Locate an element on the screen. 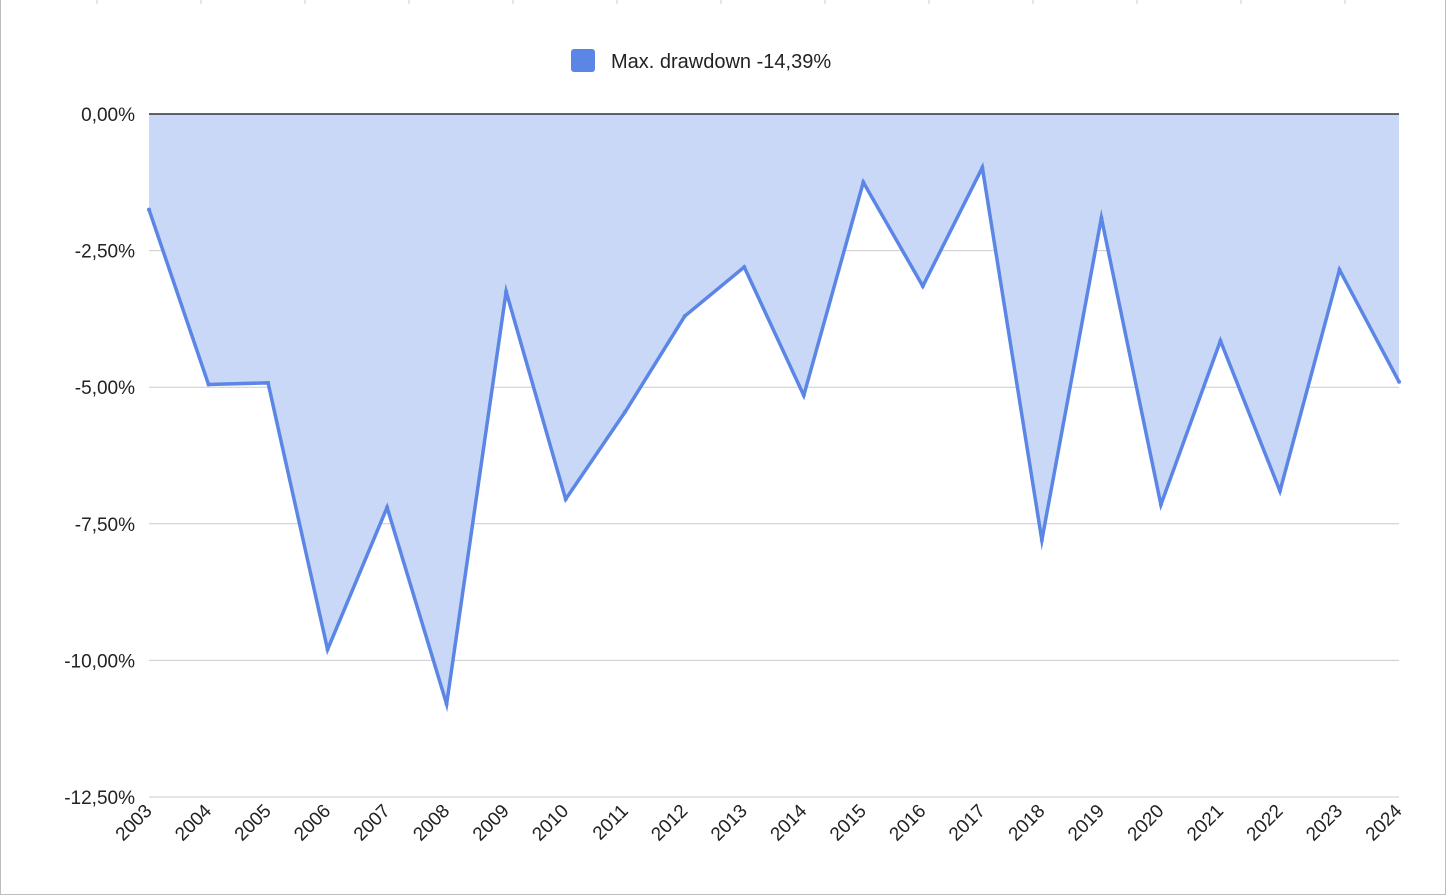 The height and width of the screenshot is (896, 1446). legend-swatch is located at coordinates (583, 60).